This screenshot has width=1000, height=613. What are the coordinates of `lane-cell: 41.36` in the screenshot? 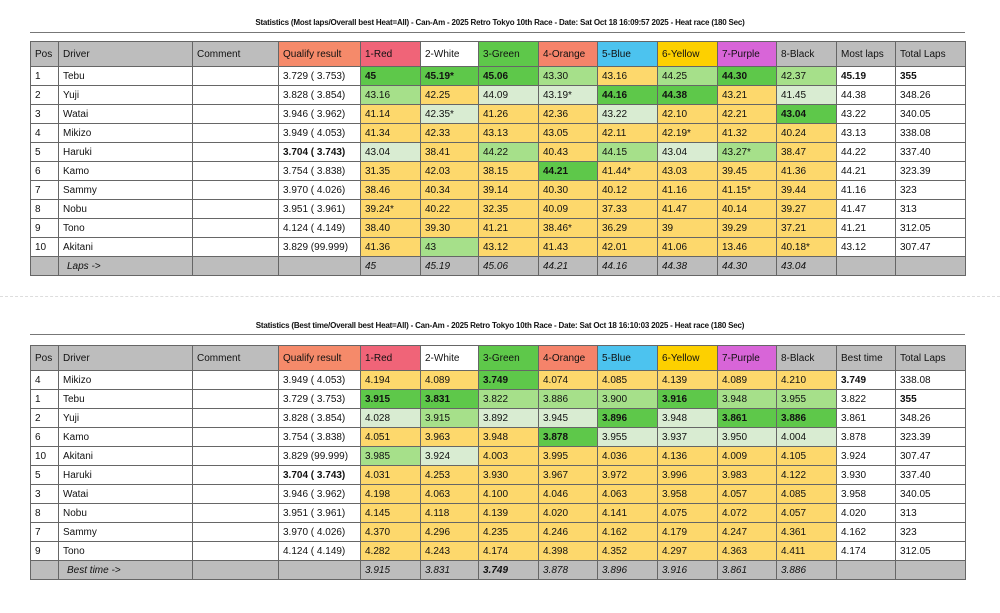 It's located at (390, 247).